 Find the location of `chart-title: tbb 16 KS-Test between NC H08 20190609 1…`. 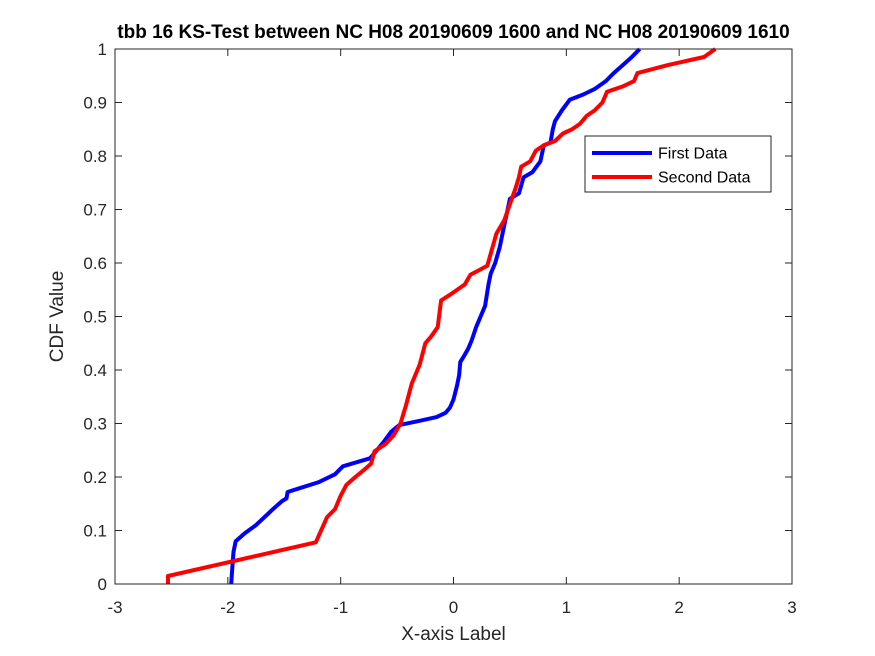

chart-title: tbb 16 KS-Test between NC H08 20190609 1… is located at coordinates (453, 32).